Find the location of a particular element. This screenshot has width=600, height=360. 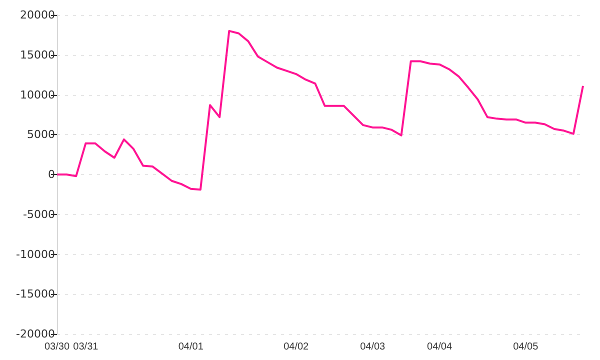

y-tick-label: -20000 is located at coordinates (35, 334).